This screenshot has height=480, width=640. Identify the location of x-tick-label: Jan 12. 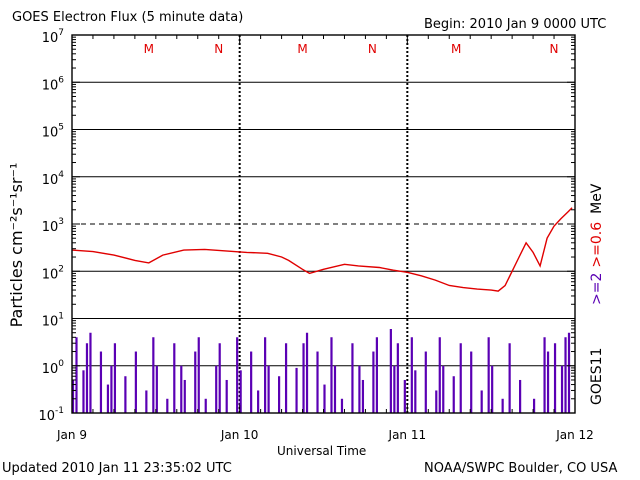
(574, 435).